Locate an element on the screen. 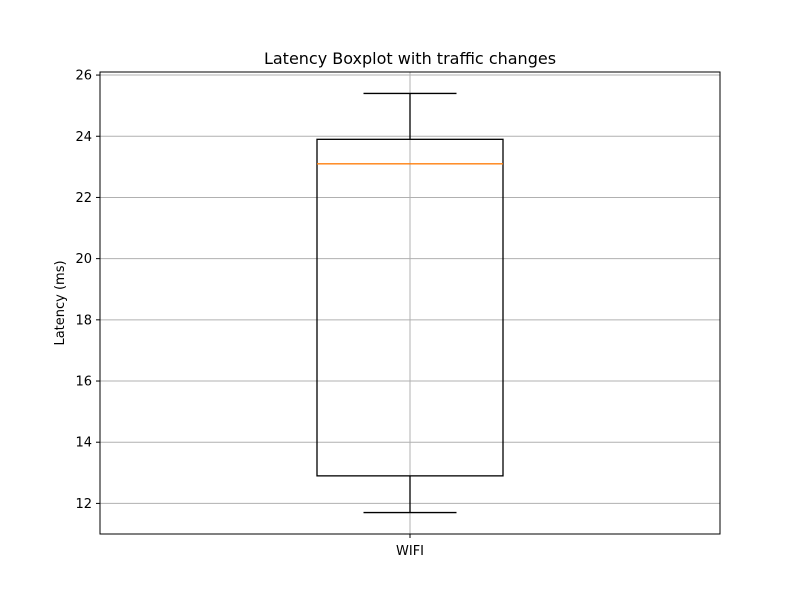  y-axis-ticks: 12 14 16 18 20 22 24 26 is located at coordinates (87, 290).